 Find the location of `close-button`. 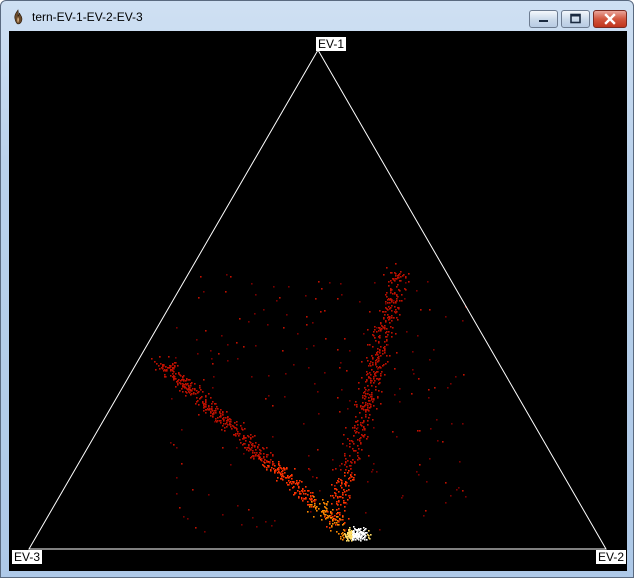

close-button is located at coordinates (610, 19).